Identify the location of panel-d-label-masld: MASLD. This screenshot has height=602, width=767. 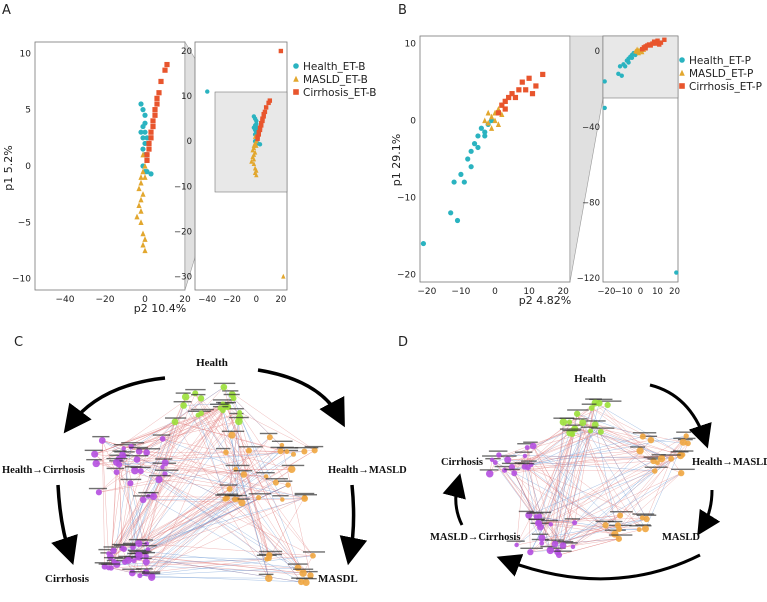
(681, 537).